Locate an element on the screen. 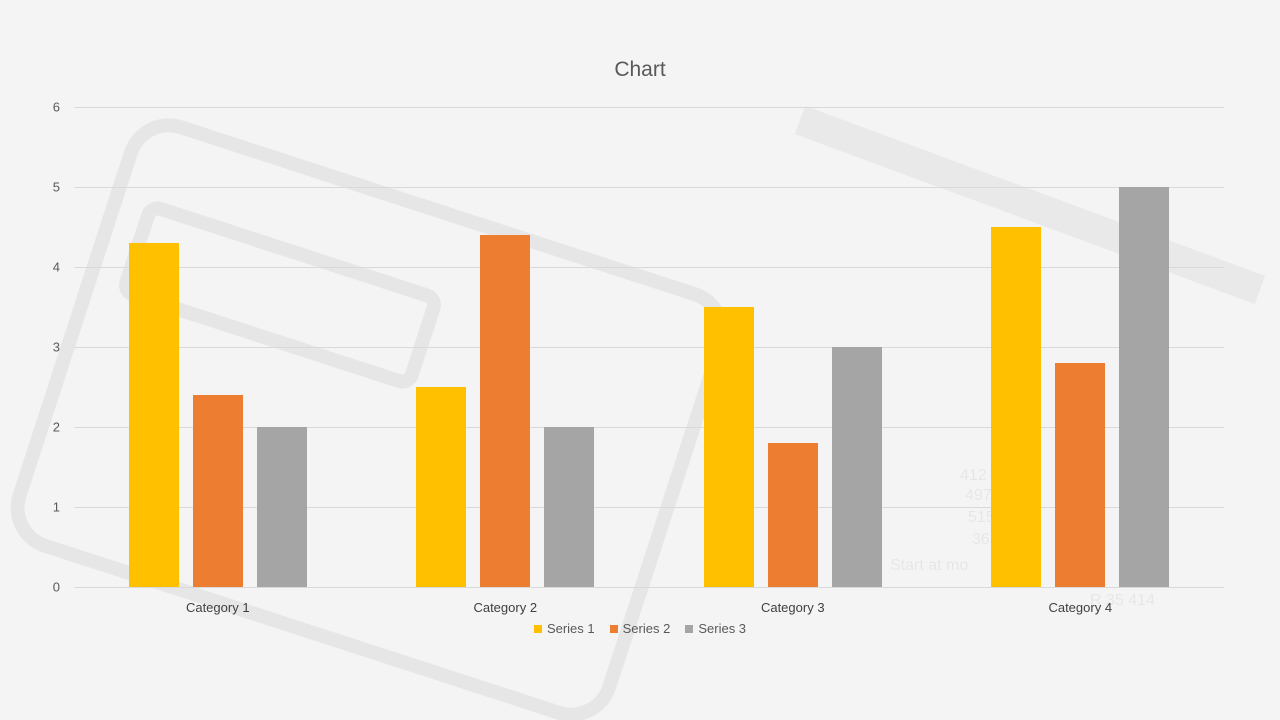 The width and height of the screenshot is (1280, 720). y-tick-label: 0 is located at coordinates (56, 587).